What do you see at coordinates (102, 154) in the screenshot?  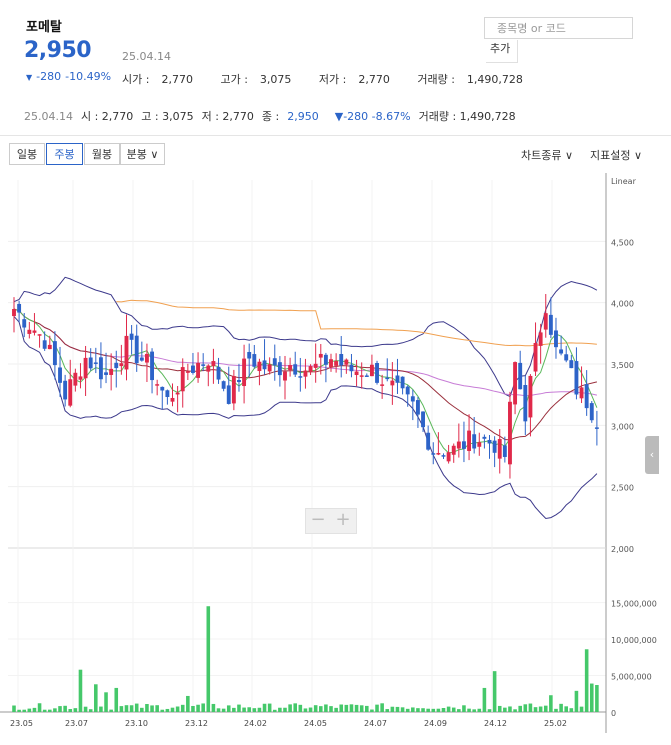 I see `monthly-tab: 월봉` at bounding box center [102, 154].